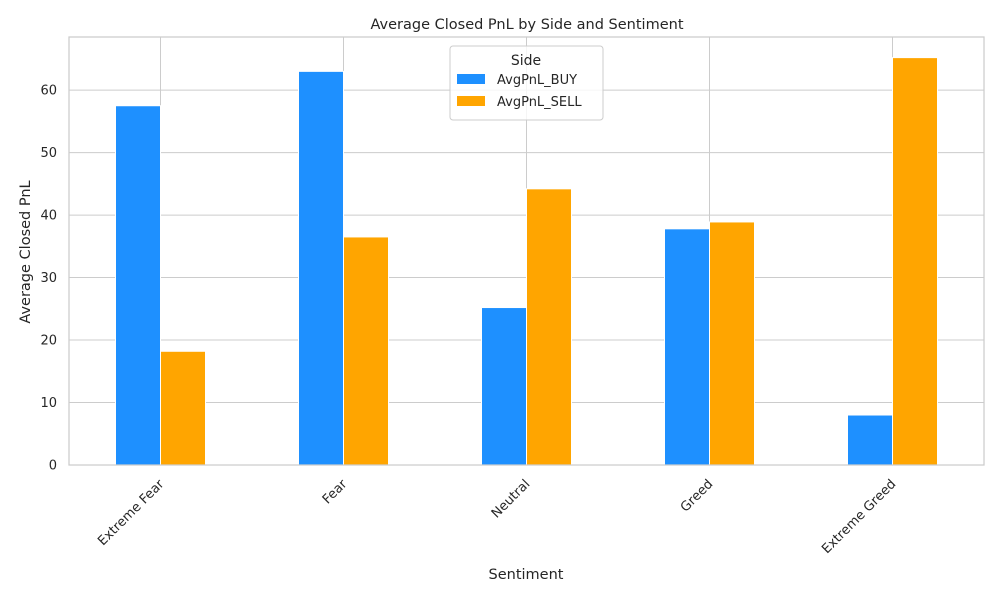 This screenshot has height=600, width=1000. What do you see at coordinates (48, 91) in the screenshot?
I see `y-tick-label: 60` at bounding box center [48, 91].